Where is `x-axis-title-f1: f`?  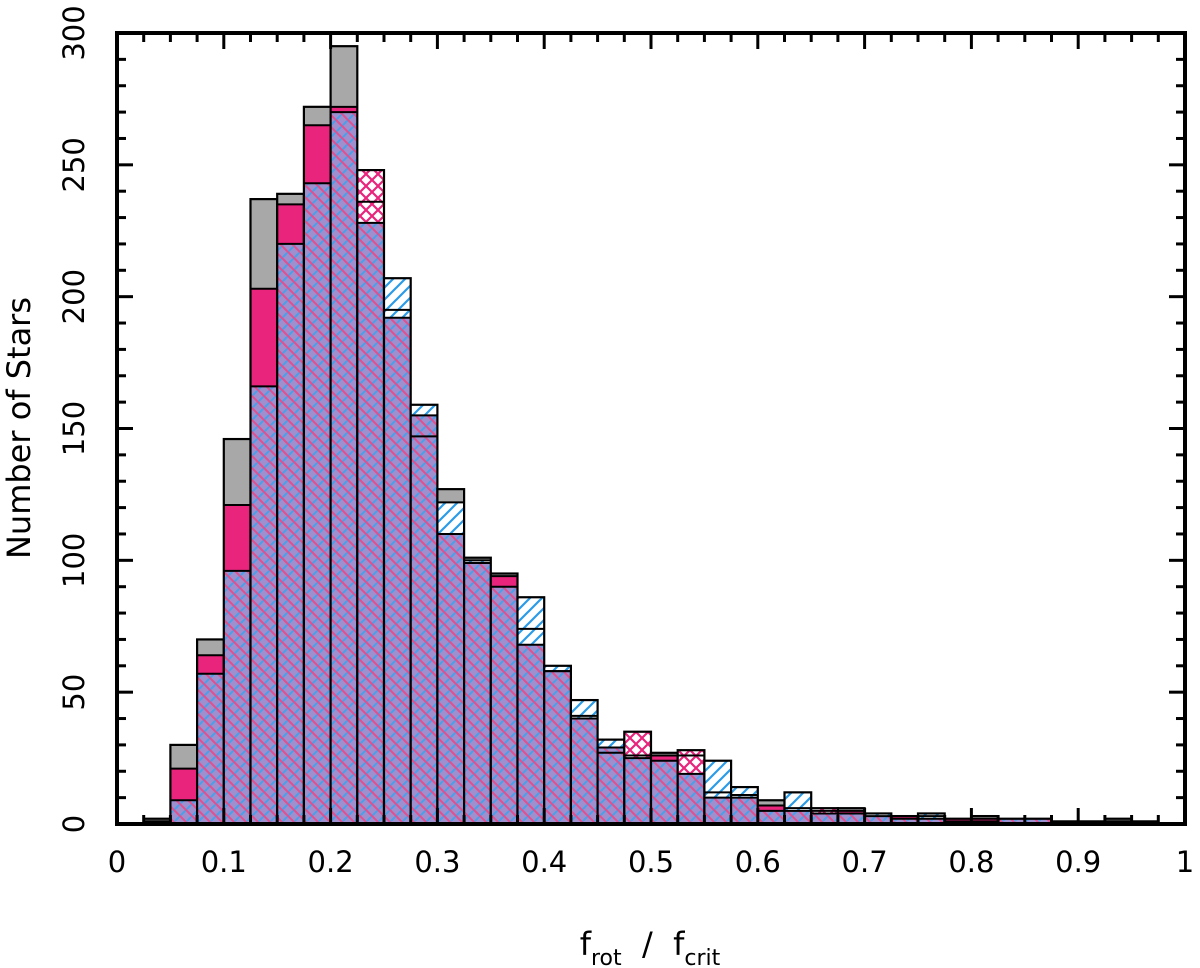
x-axis-title-f1: f is located at coordinates (586, 944).